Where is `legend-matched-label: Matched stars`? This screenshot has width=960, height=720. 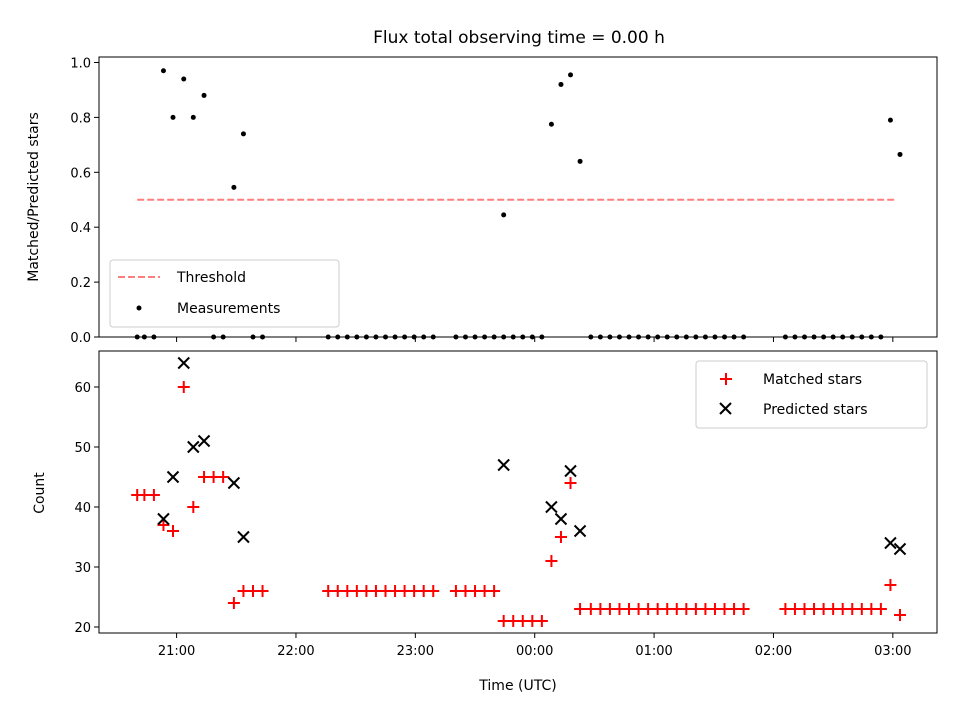
legend-matched-label: Matched stars is located at coordinates (812, 380).